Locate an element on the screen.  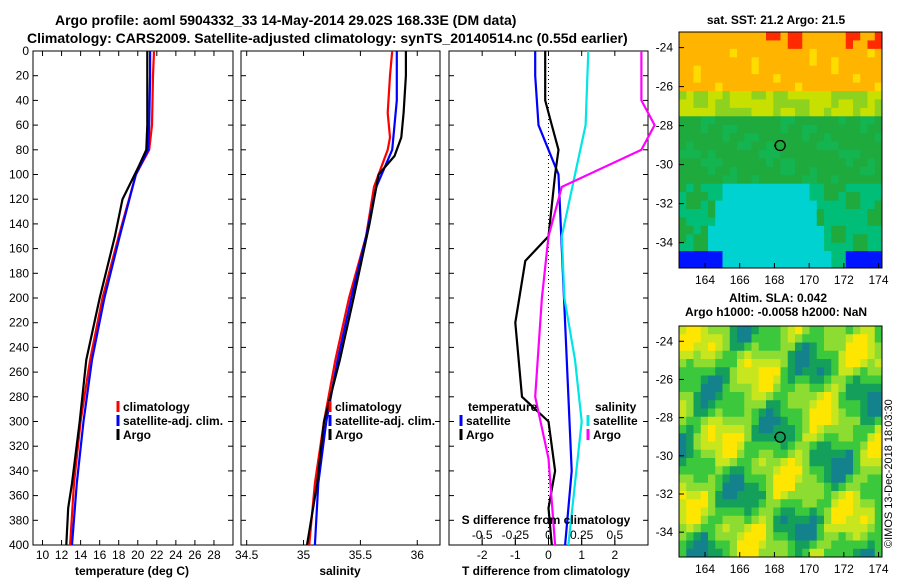
xtick-label: 2 is located at coordinates (614, 555).